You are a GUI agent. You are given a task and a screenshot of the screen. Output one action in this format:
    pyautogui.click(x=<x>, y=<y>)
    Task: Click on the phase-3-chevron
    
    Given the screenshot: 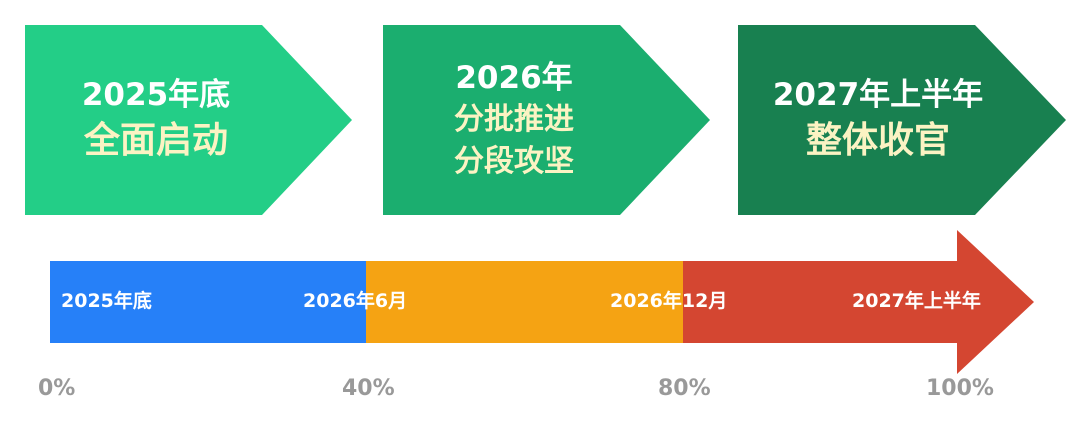 What is the action you would take?
    pyautogui.click(x=902, y=120)
    